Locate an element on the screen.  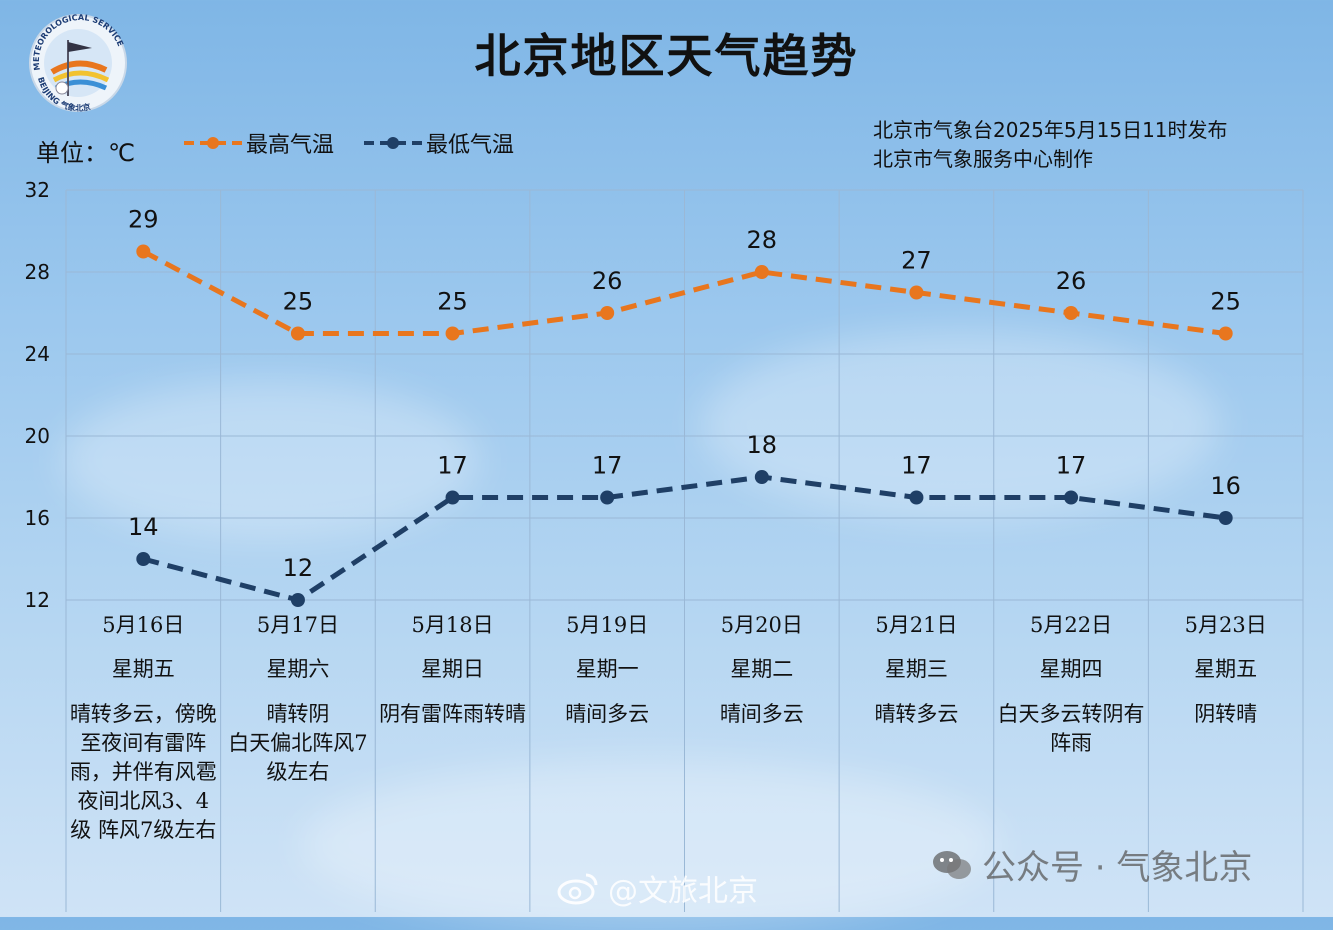
legend-item-low: 最低气温 is located at coordinates (437, 143).